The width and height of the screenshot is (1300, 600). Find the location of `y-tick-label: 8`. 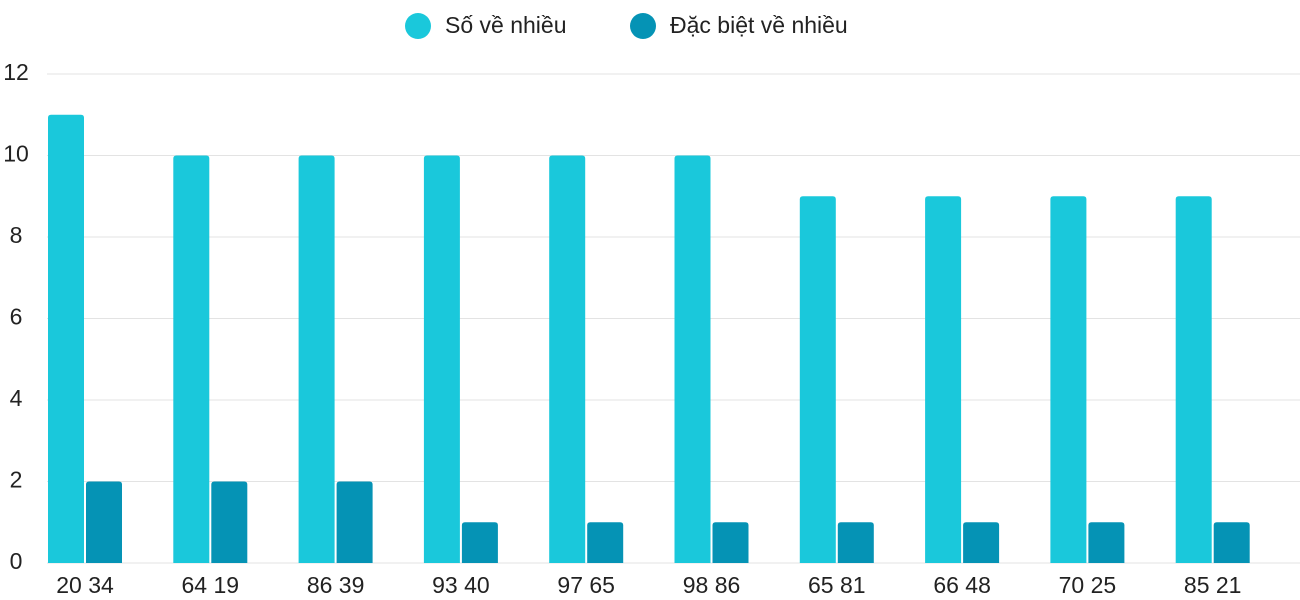

y-tick-label: 8 is located at coordinates (16, 235).